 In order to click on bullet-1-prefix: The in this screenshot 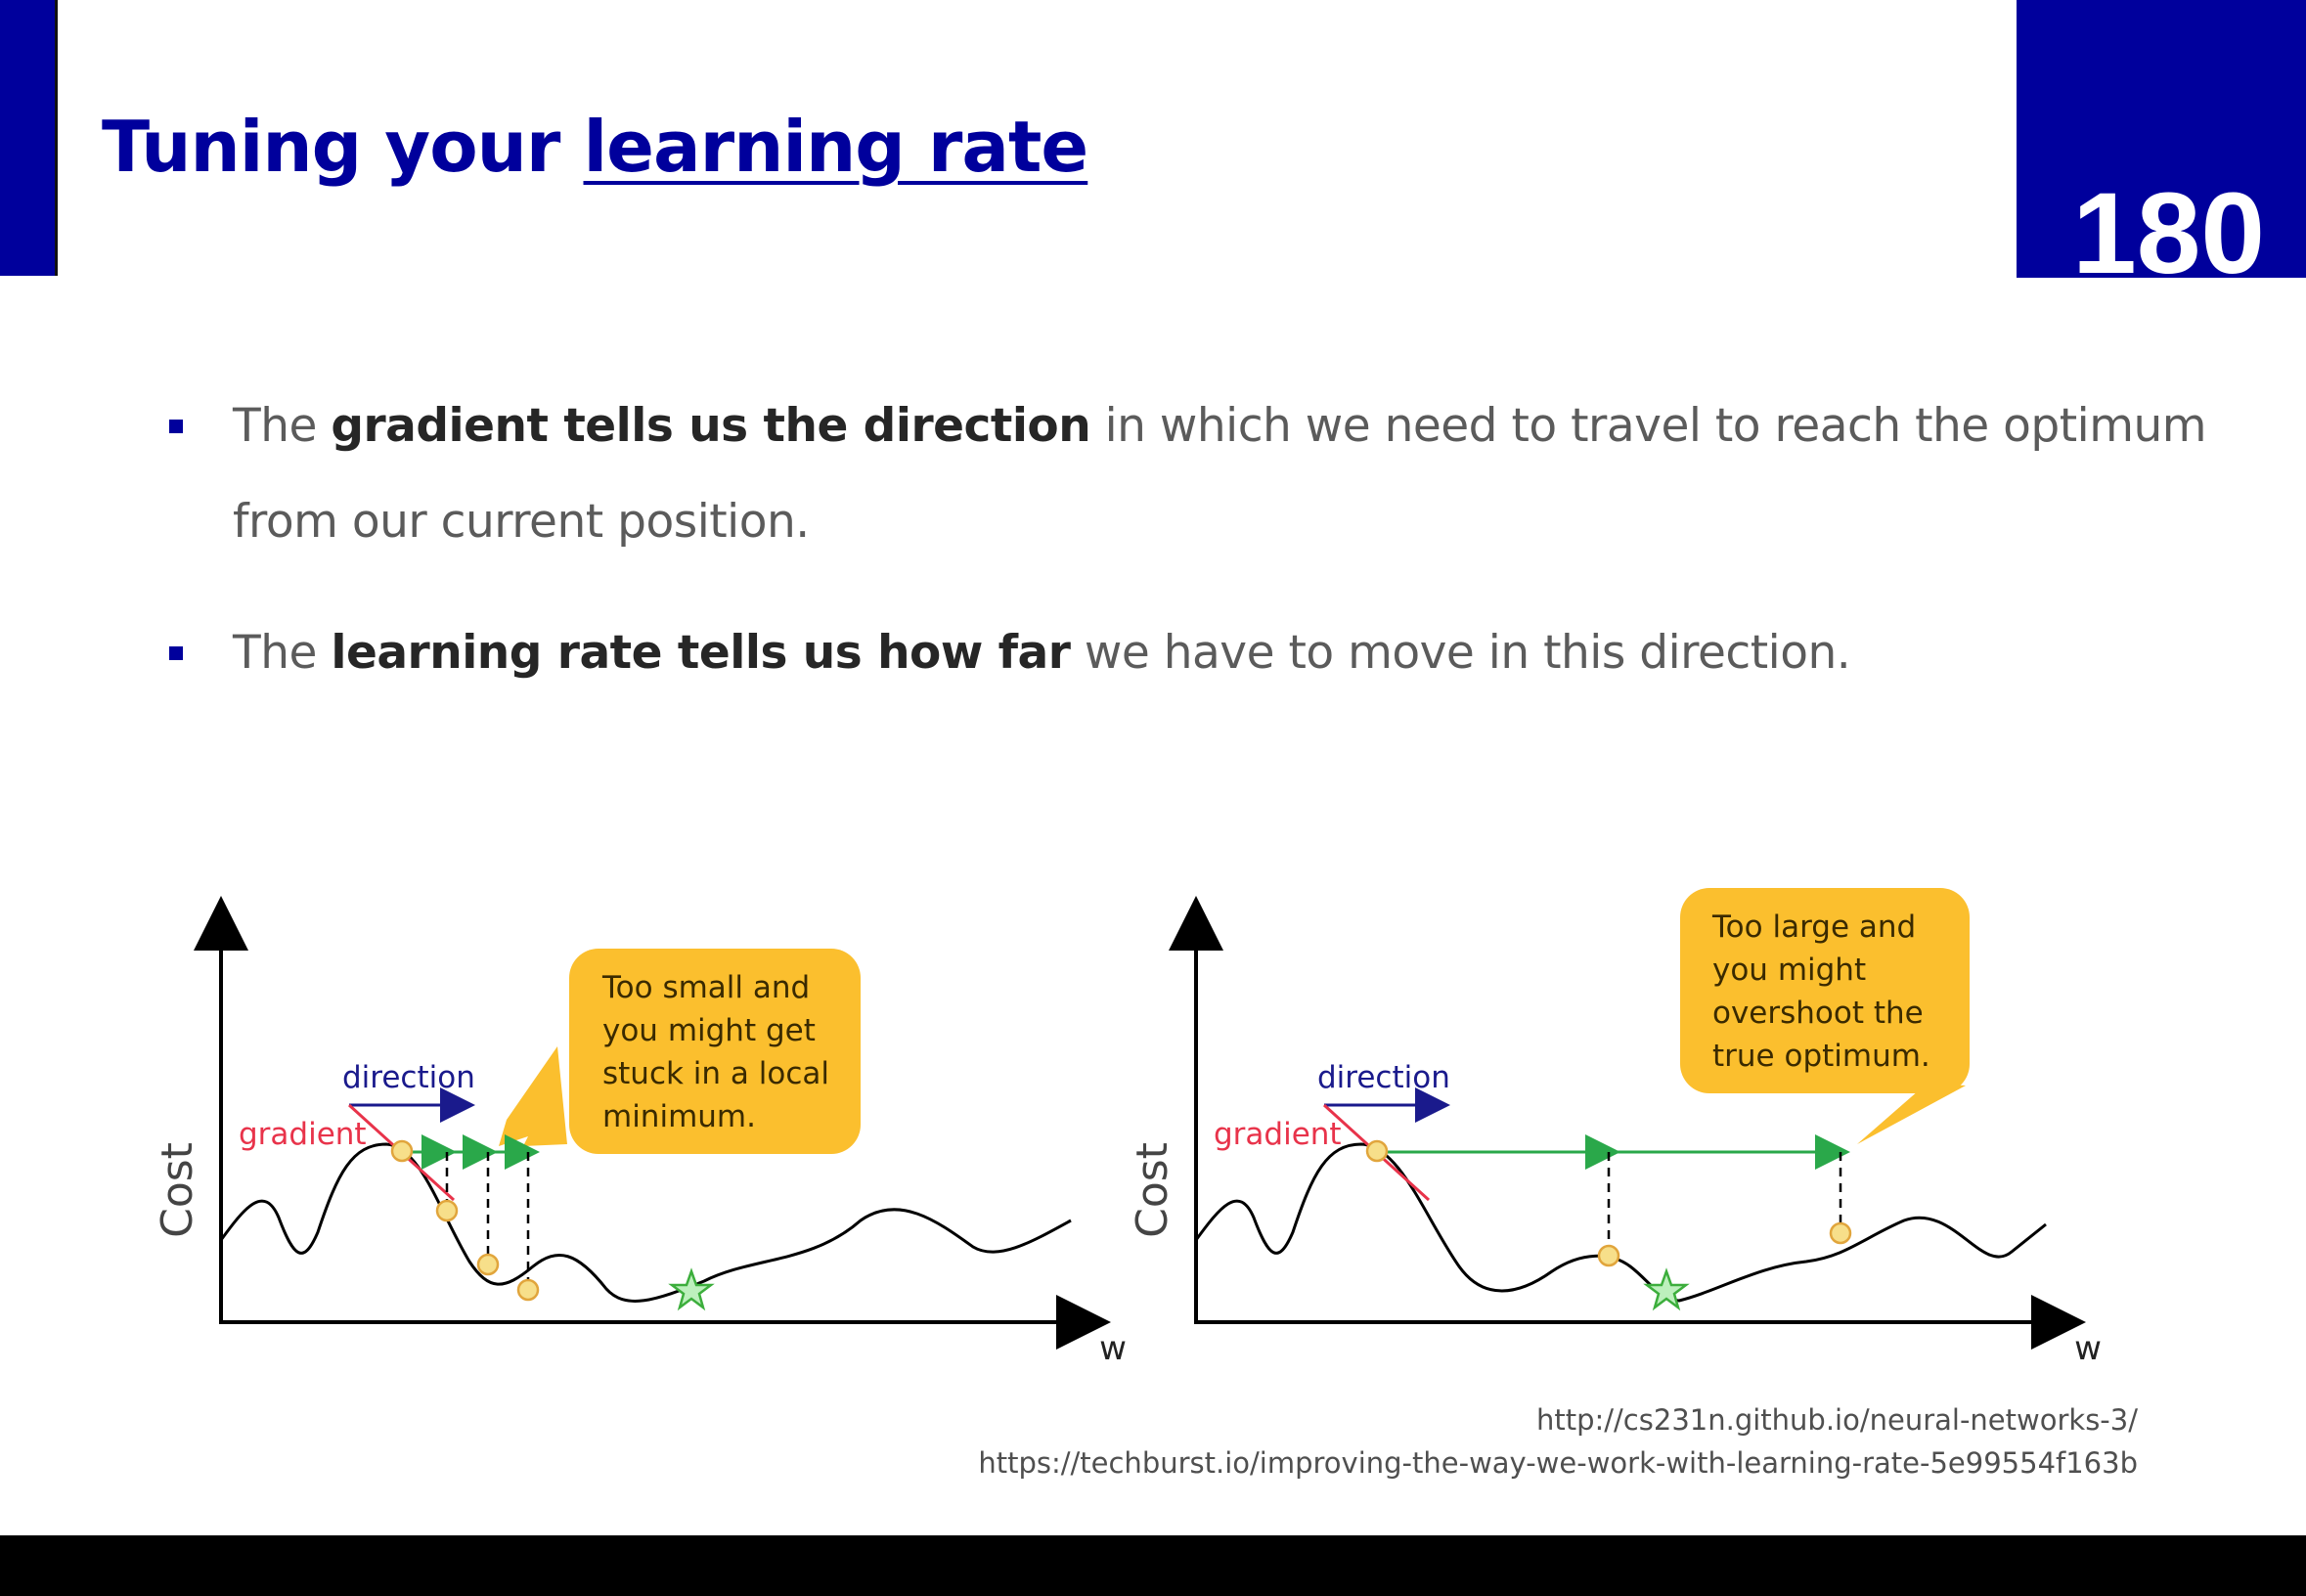, I will do `click(283, 426)`.